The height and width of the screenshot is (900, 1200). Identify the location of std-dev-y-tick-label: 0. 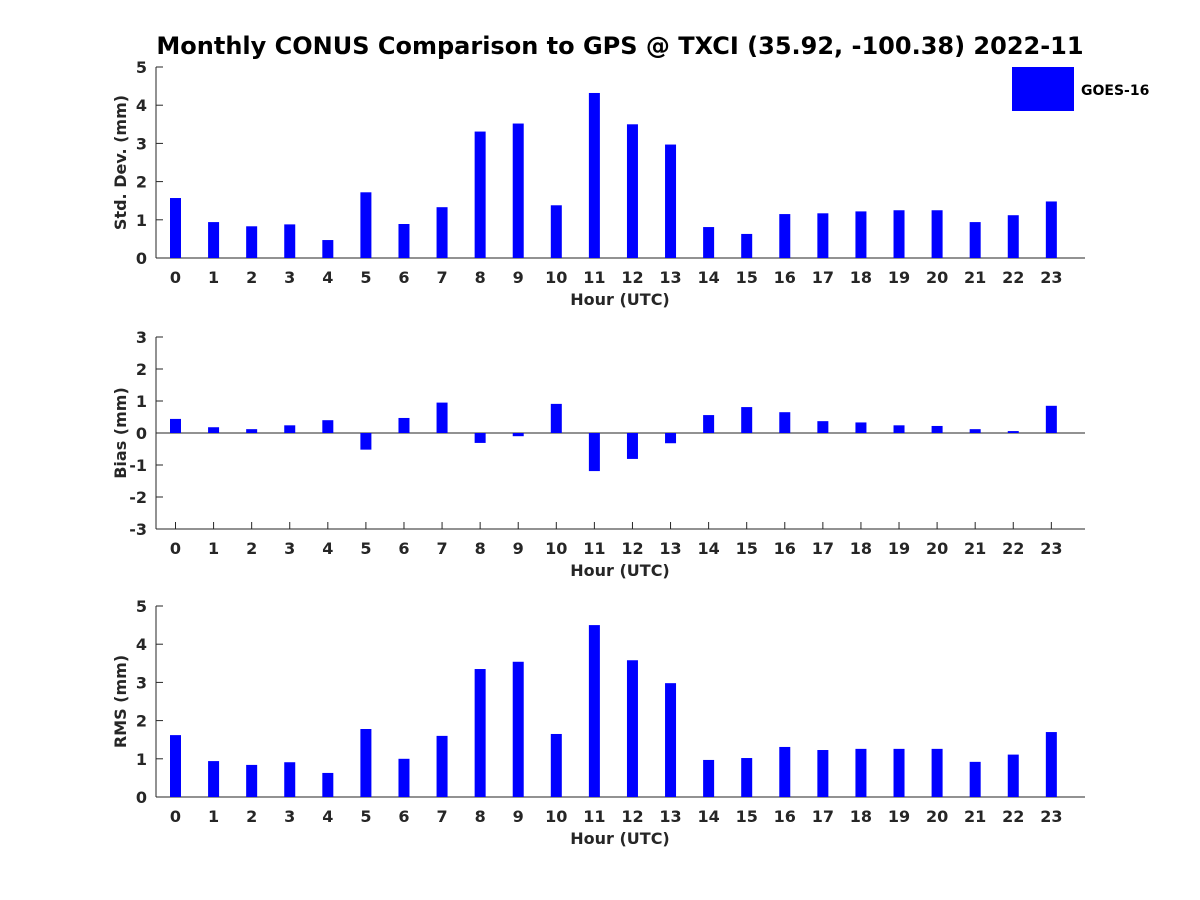
(141, 258).